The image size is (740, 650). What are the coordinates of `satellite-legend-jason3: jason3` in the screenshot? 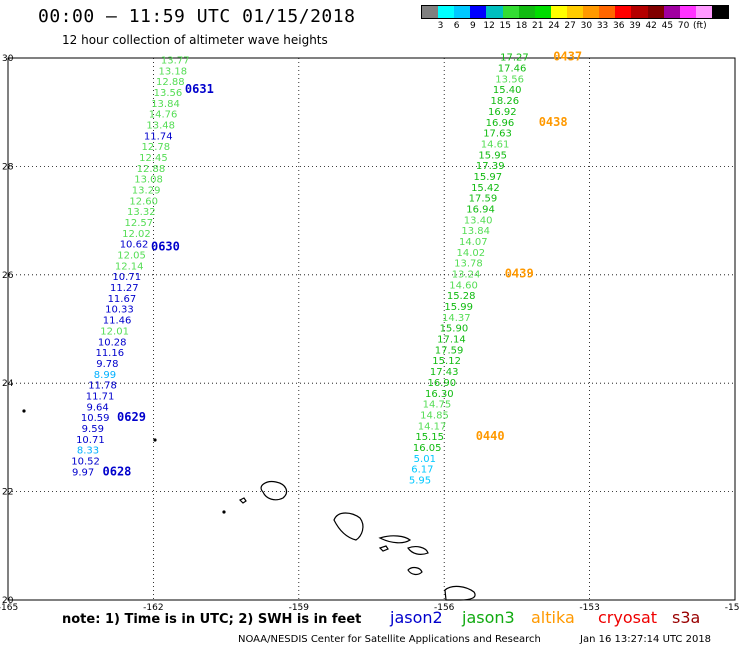 It's located at (488, 617).